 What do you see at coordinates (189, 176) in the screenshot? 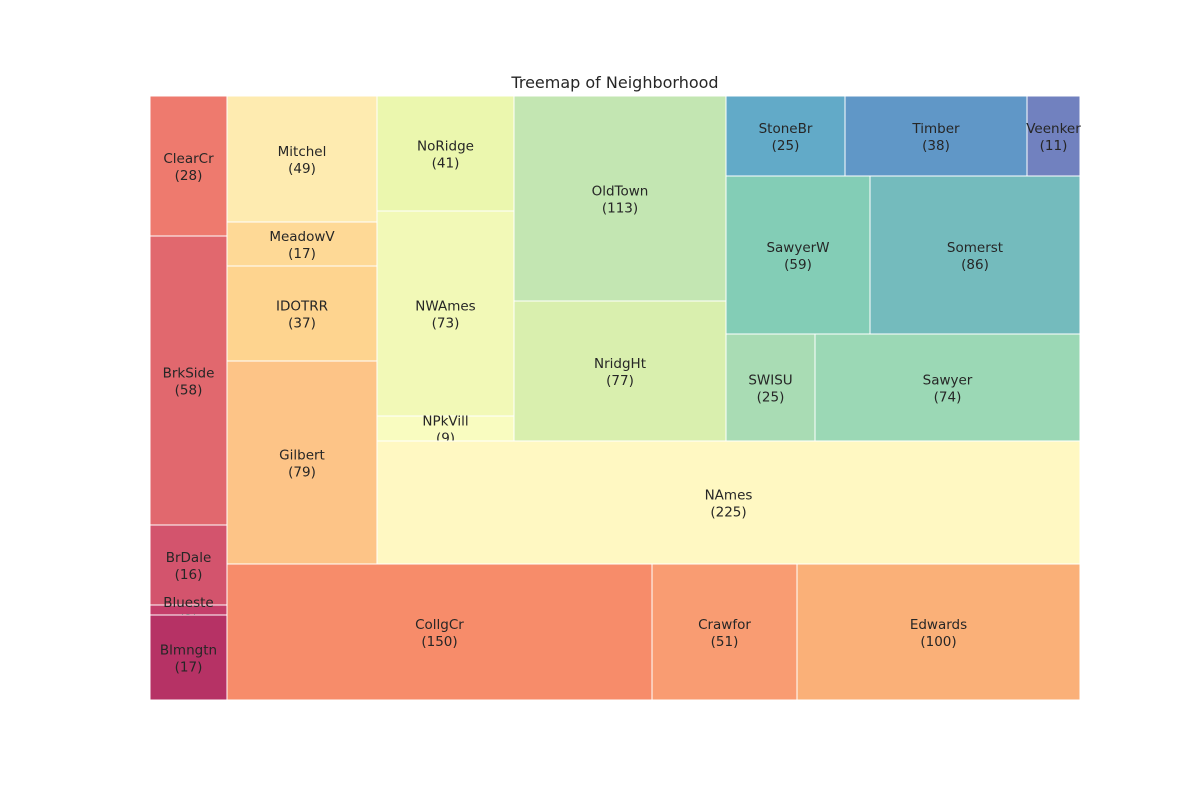
I see `tile-value-clearcr: (28)` at bounding box center [189, 176].